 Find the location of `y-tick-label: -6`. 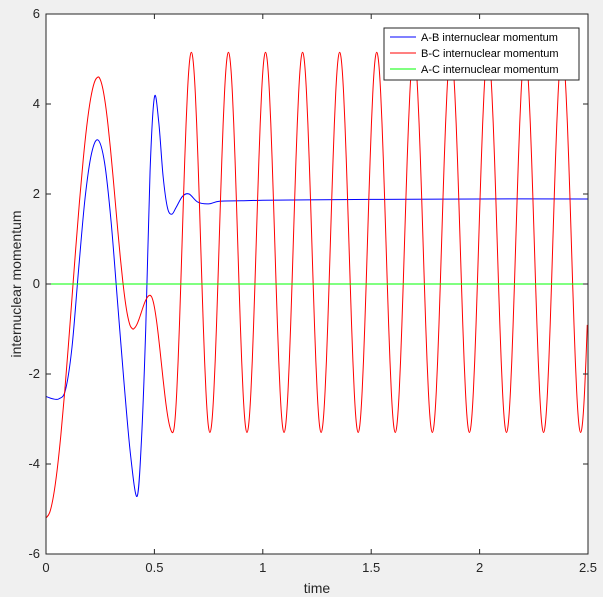

y-tick-label: -6 is located at coordinates (34, 553).